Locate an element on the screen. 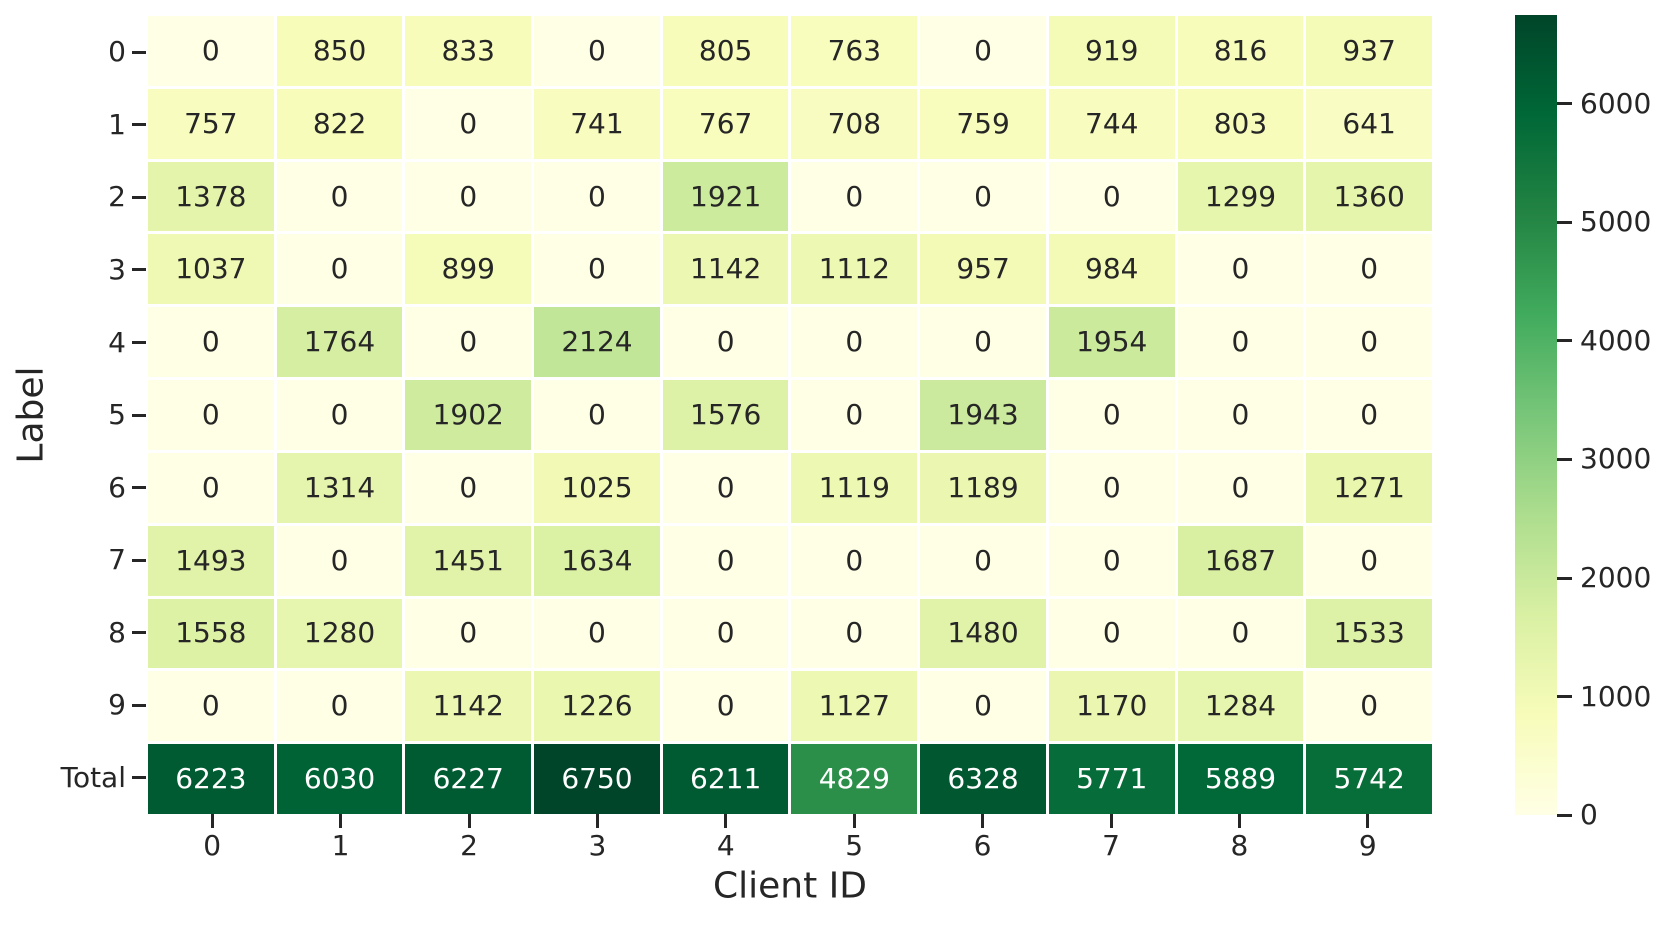 This screenshot has width=1662, height=927. heatmap-cell: 1360 is located at coordinates (1369, 196).